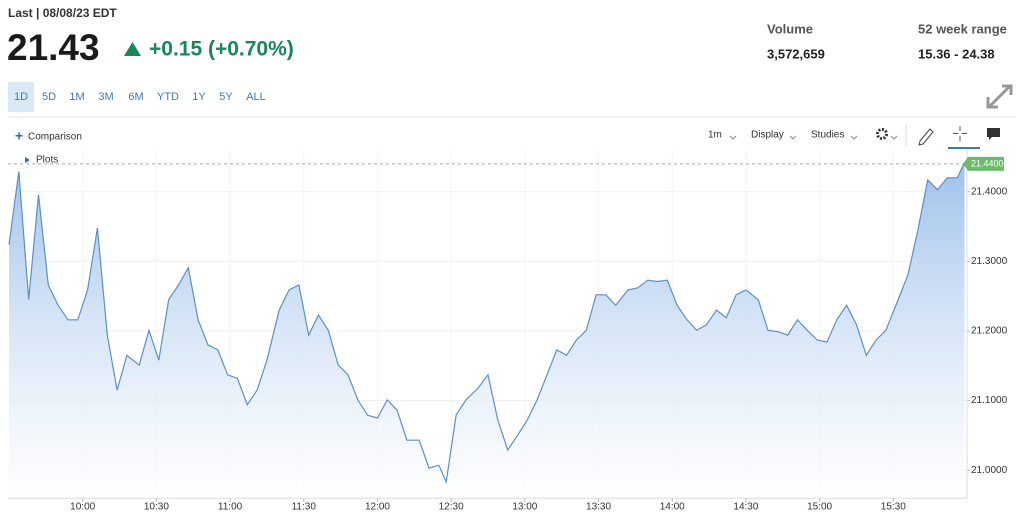 This screenshot has width=1024, height=529. What do you see at coordinates (19, 136) in the screenshot?
I see `plus-icon: +` at bounding box center [19, 136].